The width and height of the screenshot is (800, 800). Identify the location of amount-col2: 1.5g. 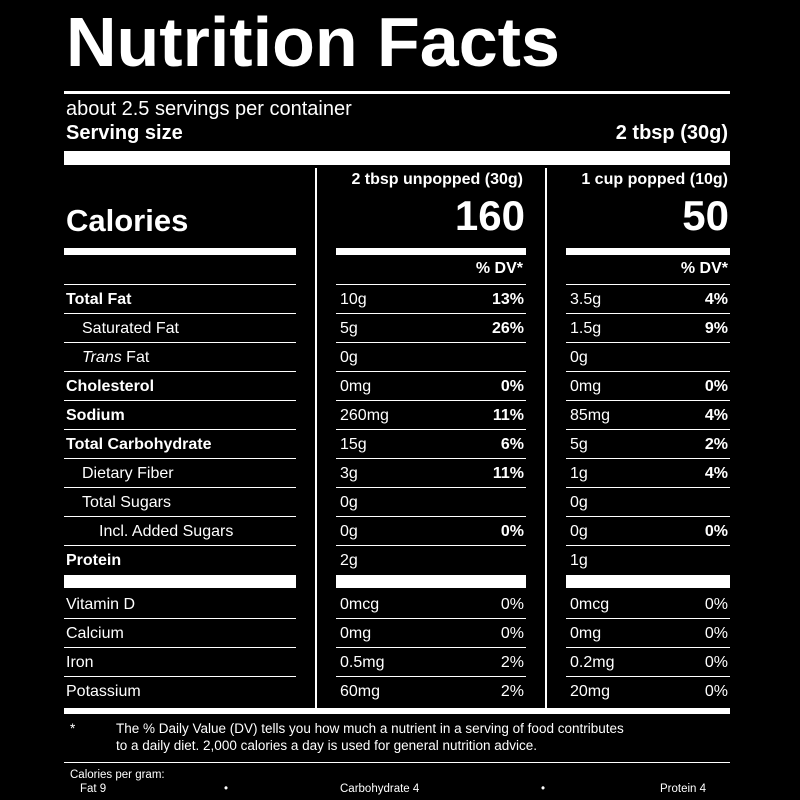
(586, 328).